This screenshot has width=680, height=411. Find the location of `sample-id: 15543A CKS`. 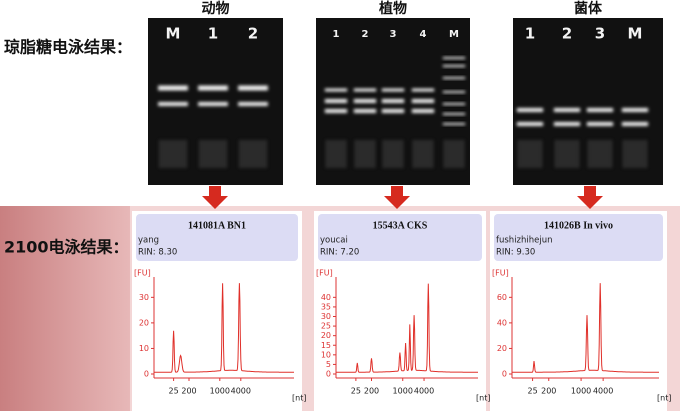

sample-id: 15543A CKS is located at coordinates (400, 225).